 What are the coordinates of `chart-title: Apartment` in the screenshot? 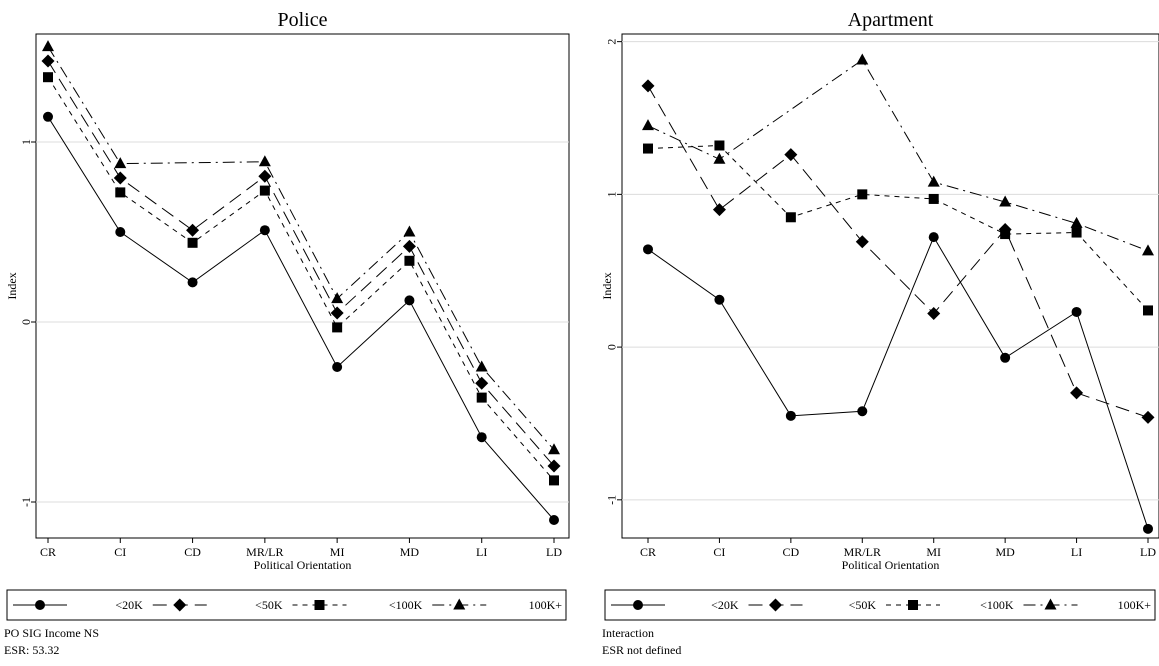 It's located at (891, 20).